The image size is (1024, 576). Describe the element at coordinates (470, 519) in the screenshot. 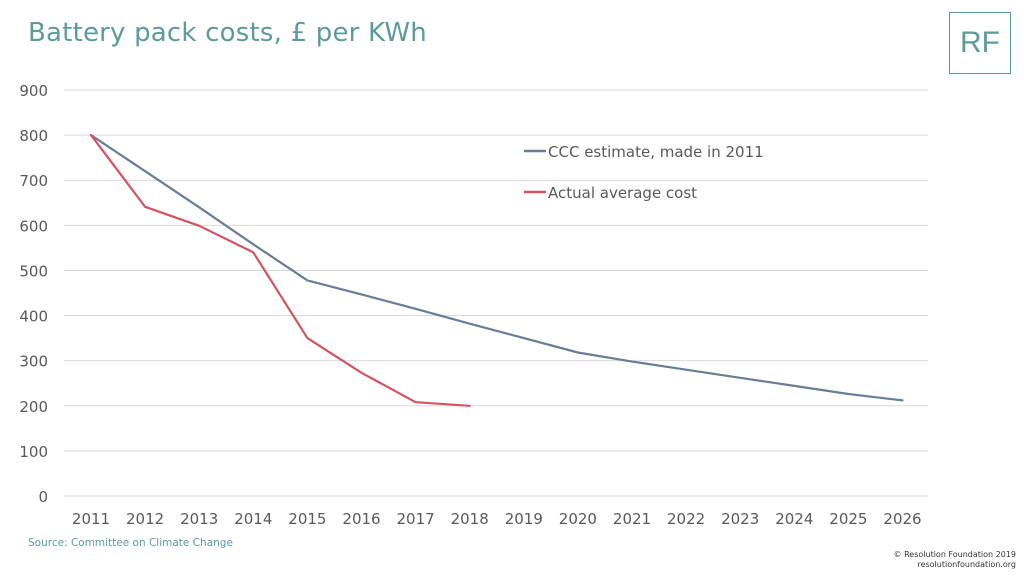

I see `x-tick-label: 2018` at that location.